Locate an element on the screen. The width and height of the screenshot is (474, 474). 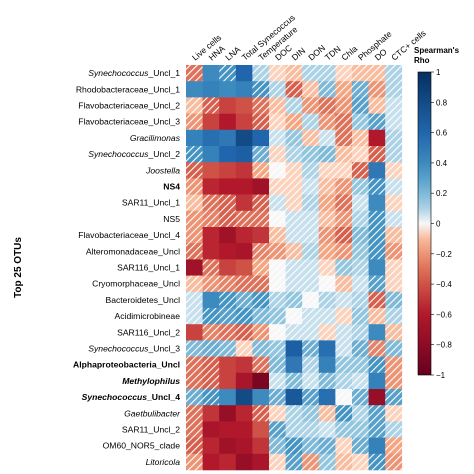
row-label: Rhodobacteraceae_Uncl_1 is located at coordinates (128, 89).